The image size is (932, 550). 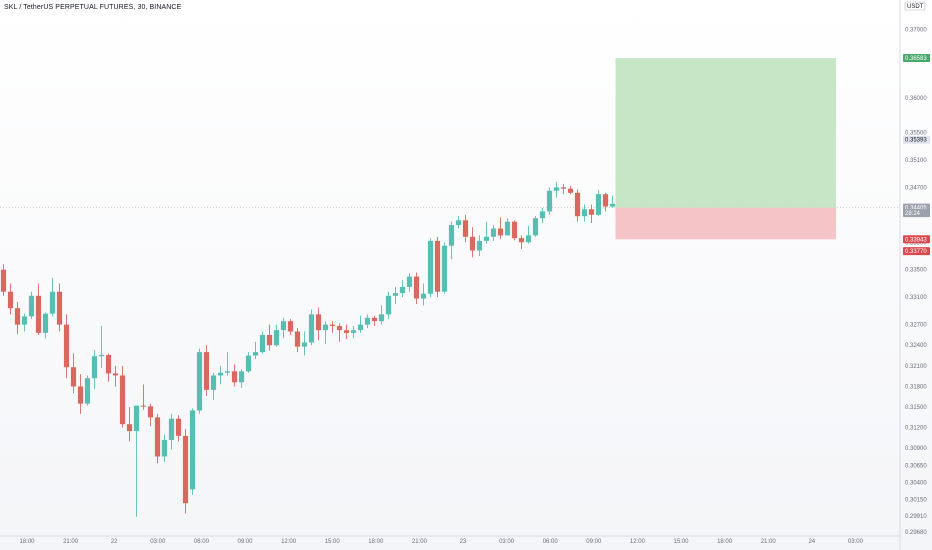 I want to click on x-tick-label: 03:00, so click(x=158, y=542).